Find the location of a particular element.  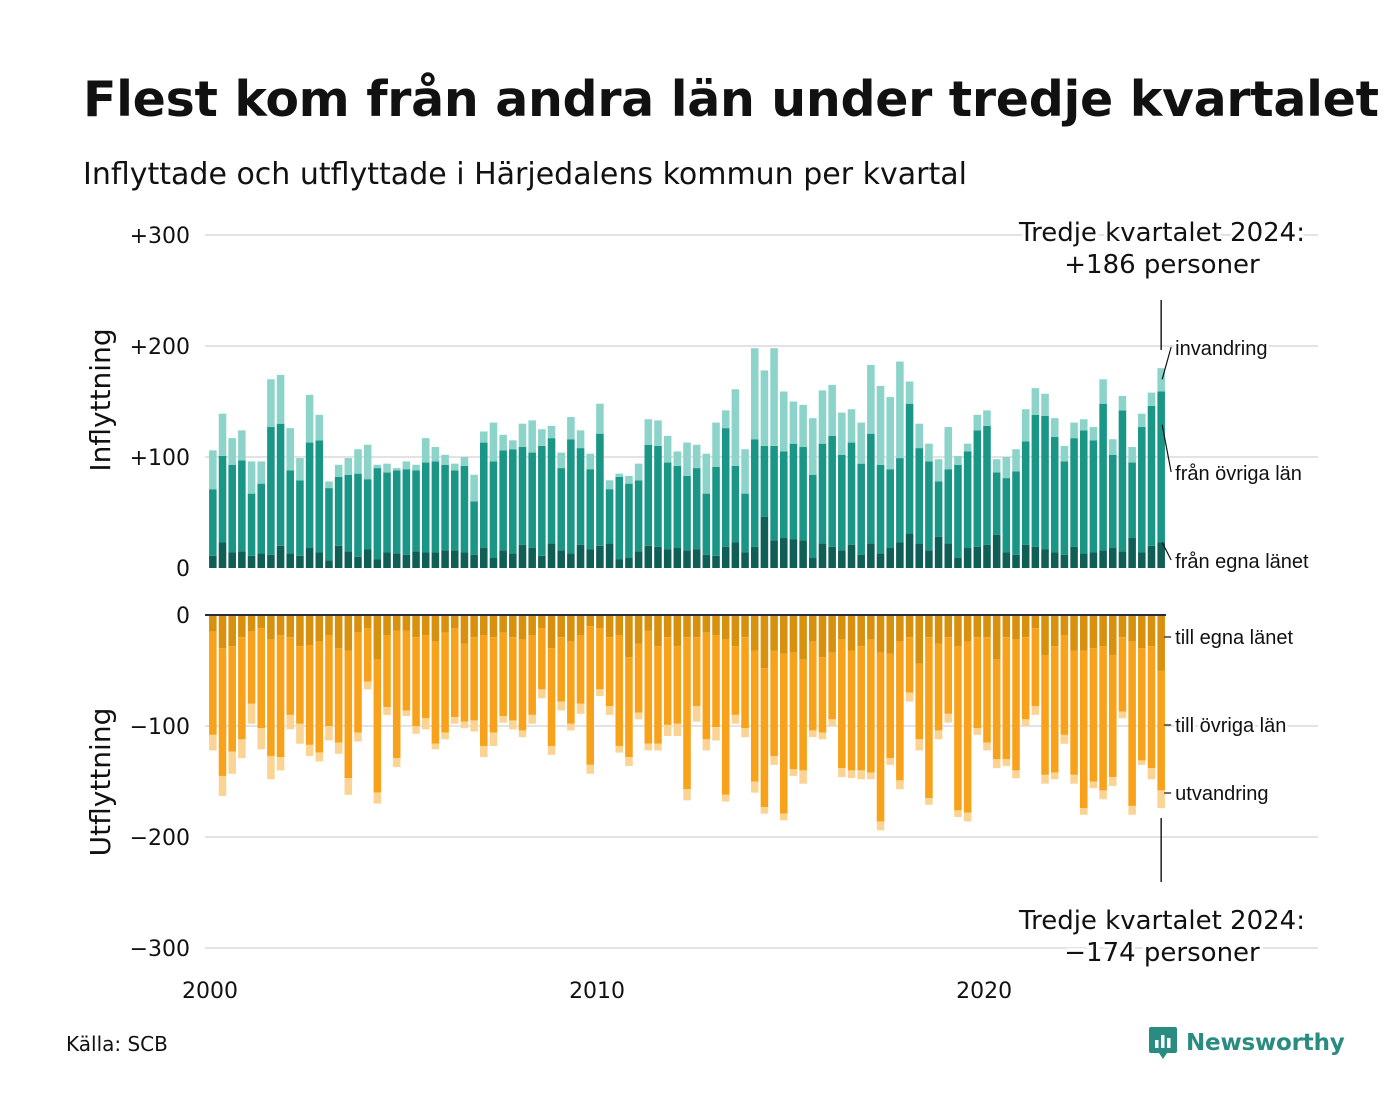

label-leader-top is located at coordinates (1166, 363).